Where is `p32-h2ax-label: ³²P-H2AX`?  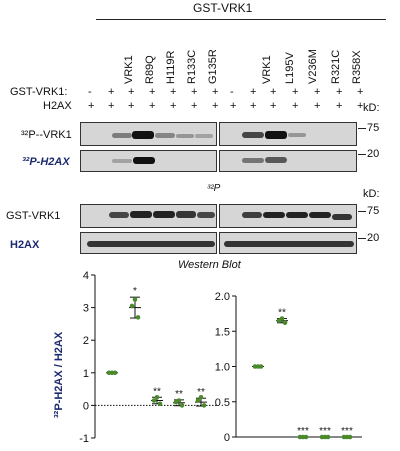
p32-h2ax-label: ³²P-H2AX is located at coordinates (46, 162).